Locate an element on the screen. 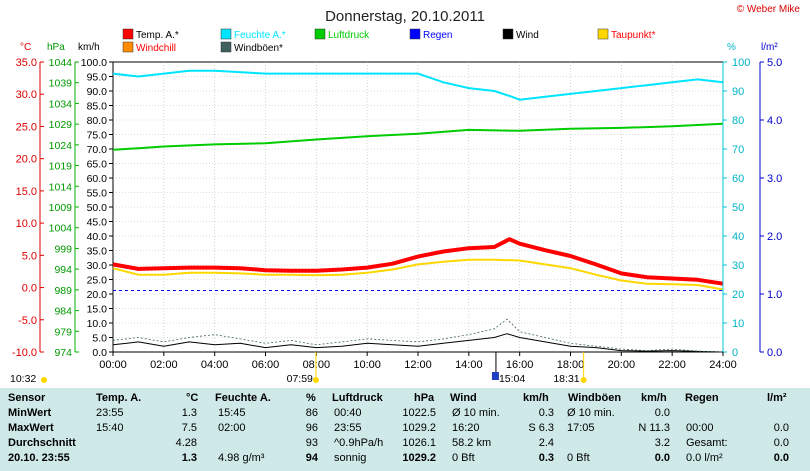  left-time-dot is located at coordinates (44, 380).